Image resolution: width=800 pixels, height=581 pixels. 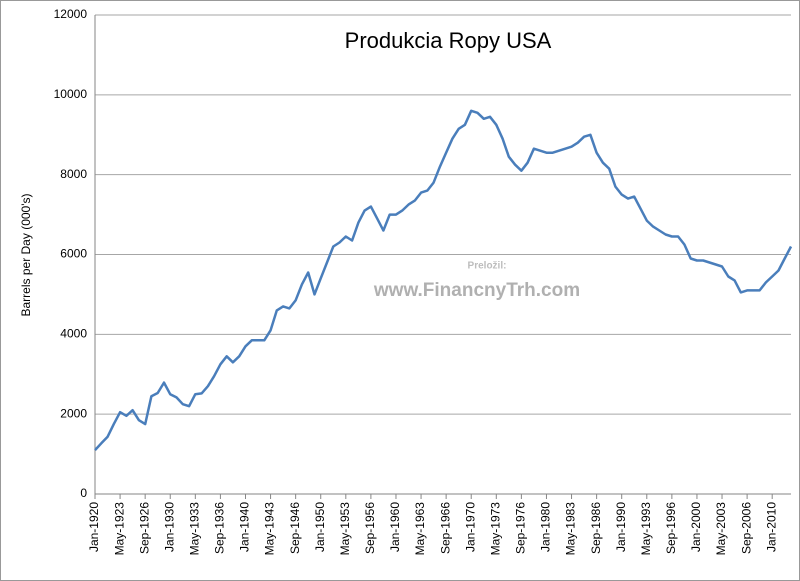 What do you see at coordinates (119, 529) in the screenshot?
I see `x-tick-label: May-1923` at bounding box center [119, 529].